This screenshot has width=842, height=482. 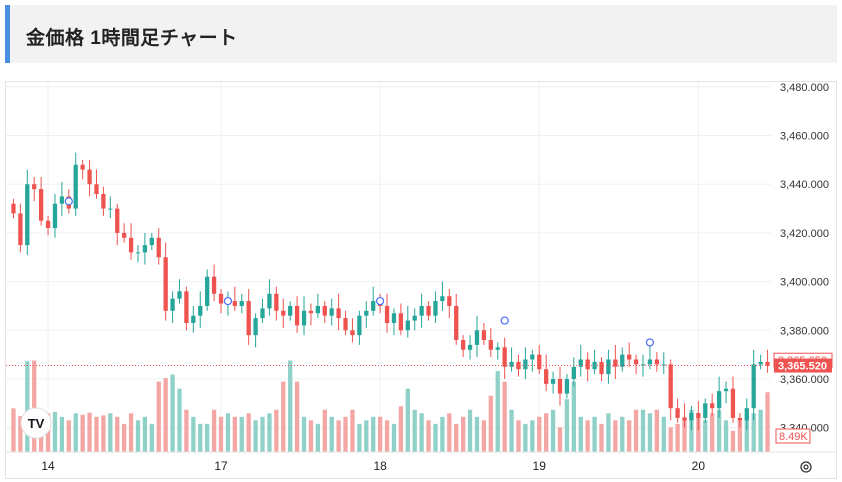 I want to click on gear-icon, so click(x=806, y=467).